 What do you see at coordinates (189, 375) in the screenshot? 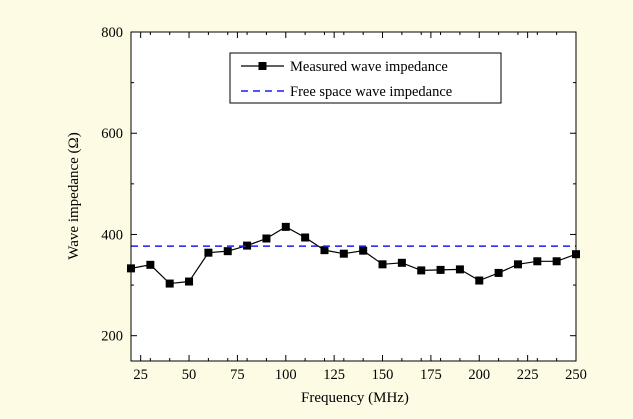
I see `x-tick-label: 50` at bounding box center [189, 375].